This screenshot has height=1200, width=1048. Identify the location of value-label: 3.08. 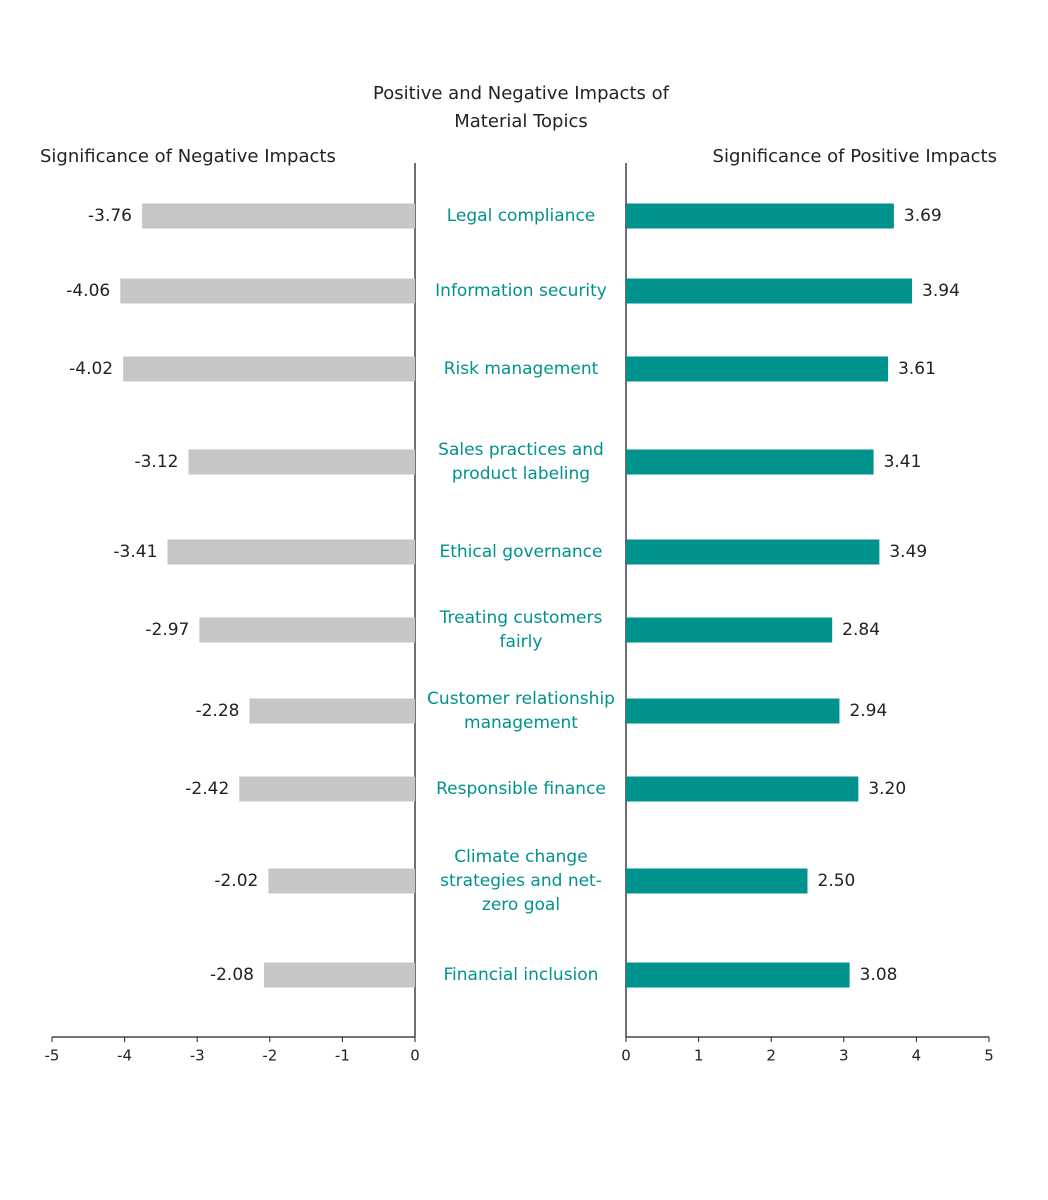
(879, 975).